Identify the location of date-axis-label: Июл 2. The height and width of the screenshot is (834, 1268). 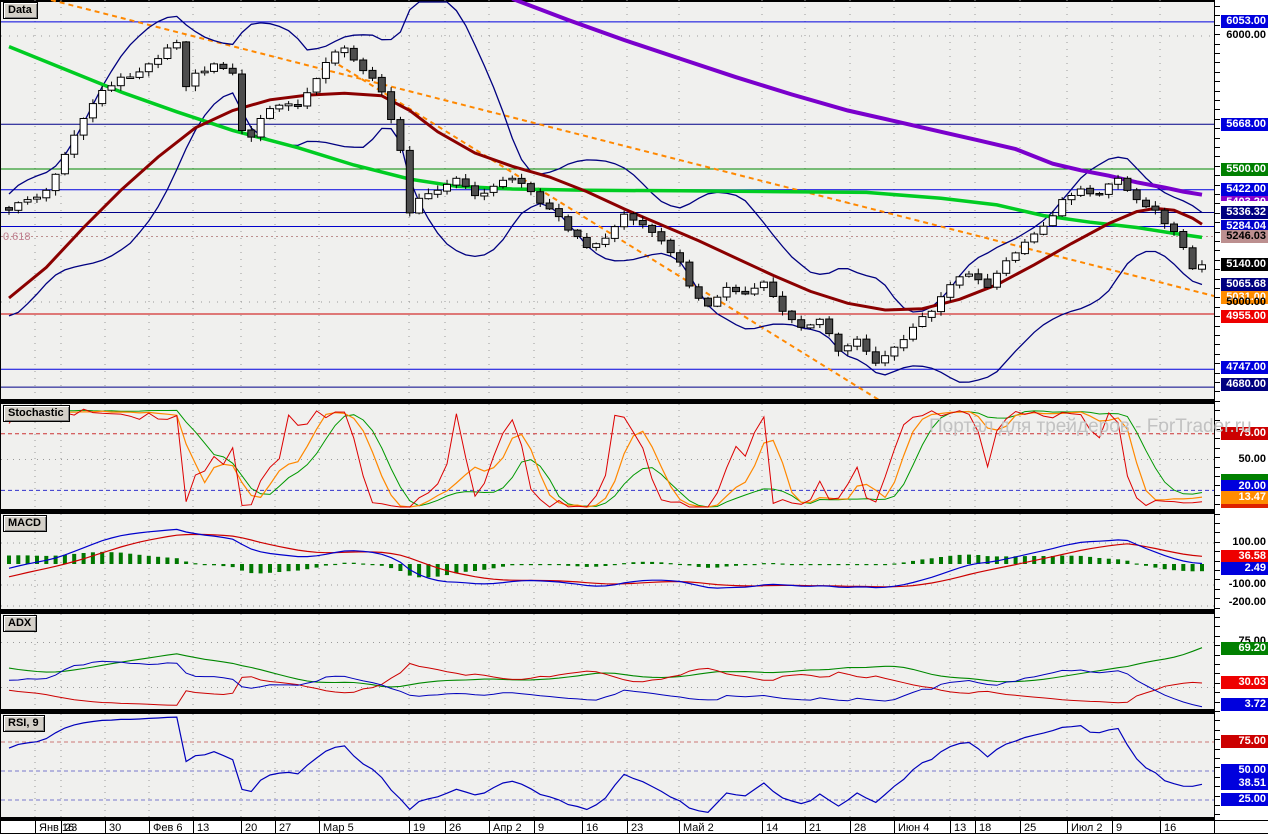
(1087, 828).